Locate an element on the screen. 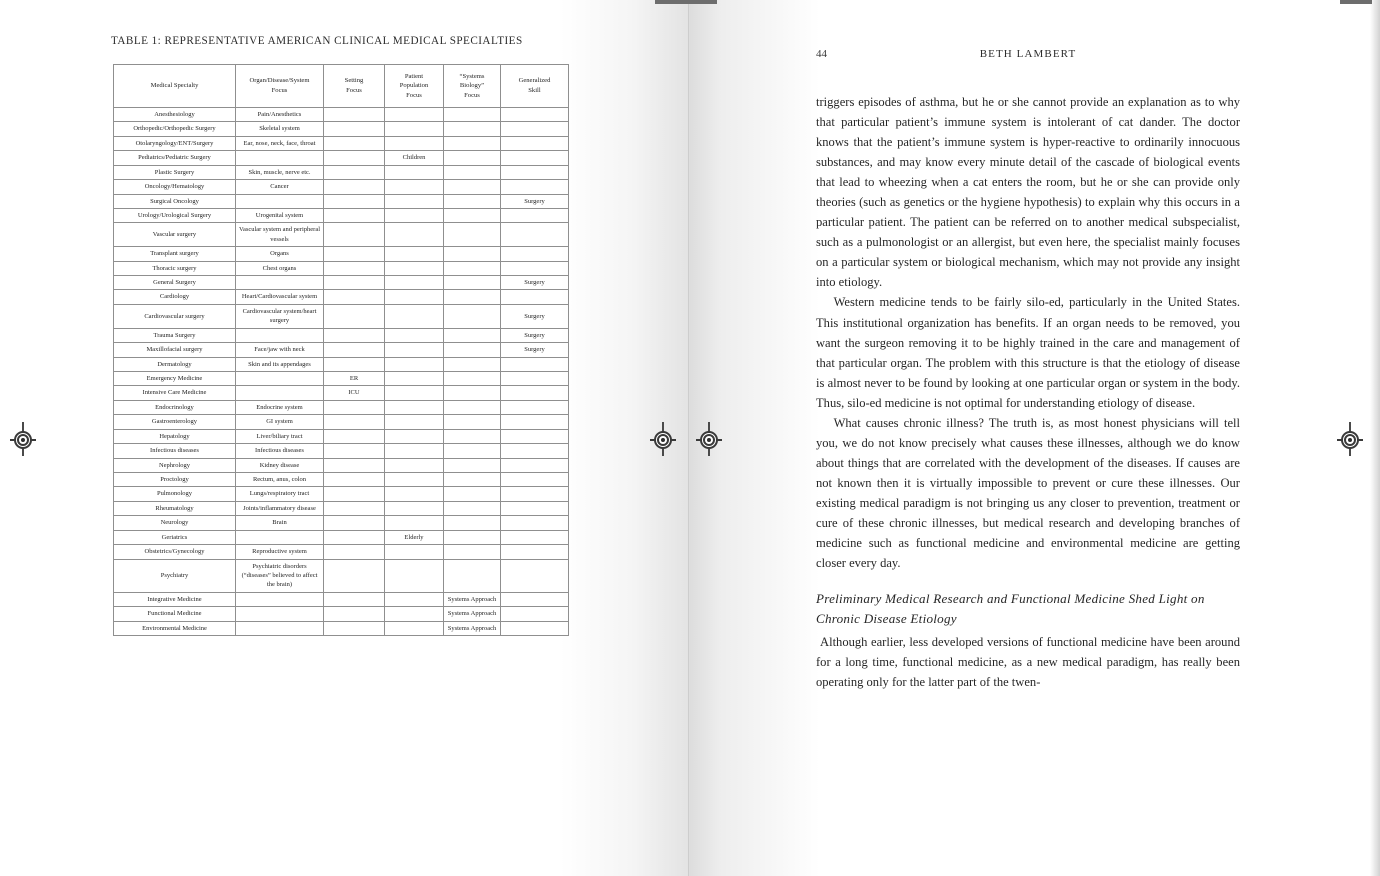 The image size is (1380, 876). table-row: Hepatology Liver/biliary tract is located at coordinates (341, 436).